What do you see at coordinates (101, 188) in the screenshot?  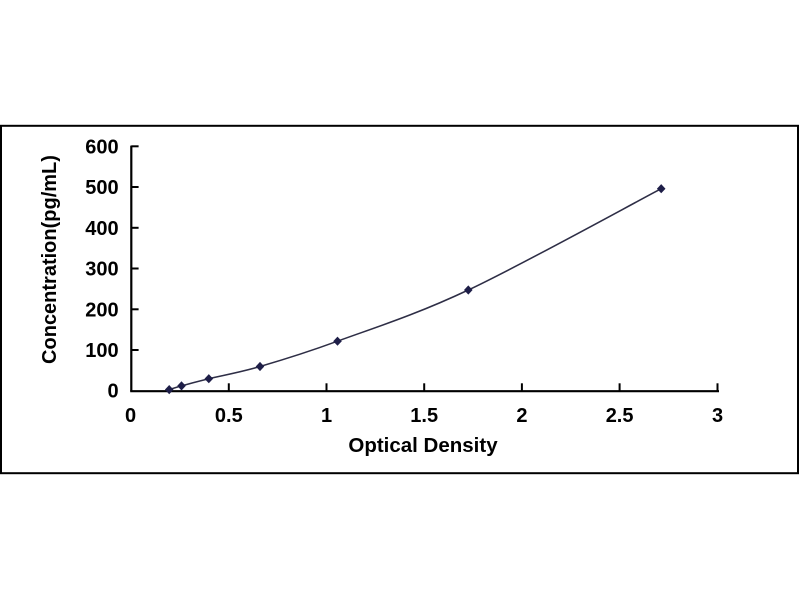 I see `svg-text: 500` at bounding box center [101, 188].